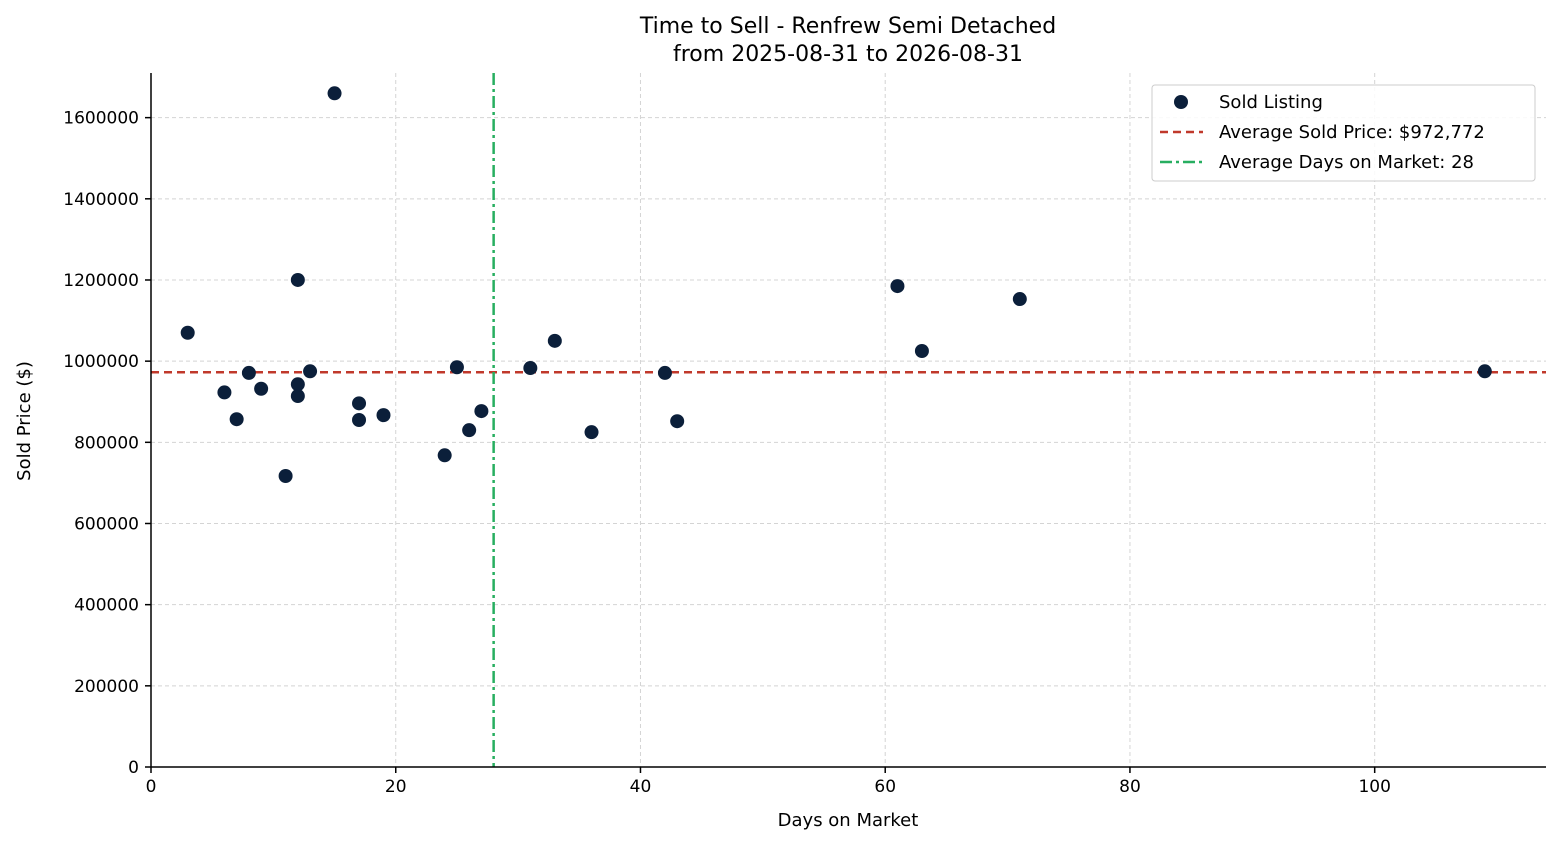  I want to click on legend-label-avg-days: Average Days on Market: 28, so click(1346, 162).